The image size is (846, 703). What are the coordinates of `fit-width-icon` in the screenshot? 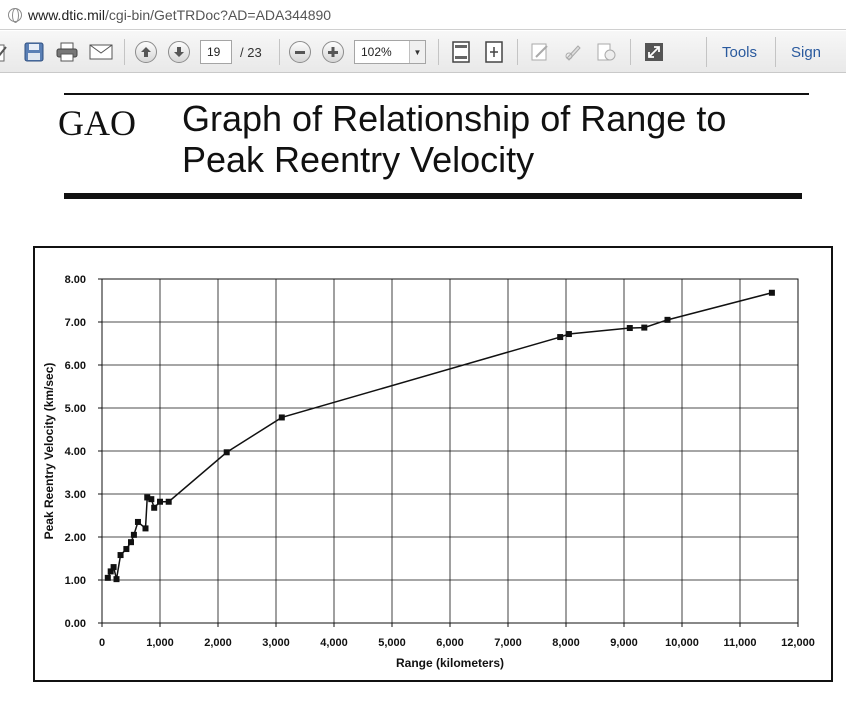 It's located at (494, 52).